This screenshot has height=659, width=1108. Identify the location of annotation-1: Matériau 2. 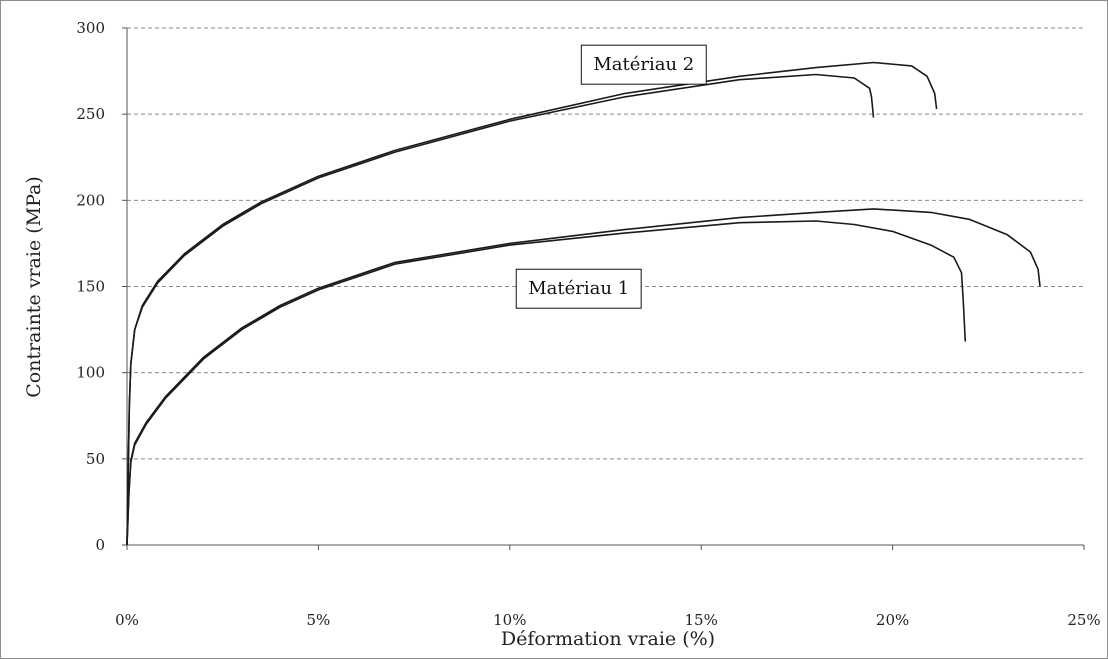
(643, 64).